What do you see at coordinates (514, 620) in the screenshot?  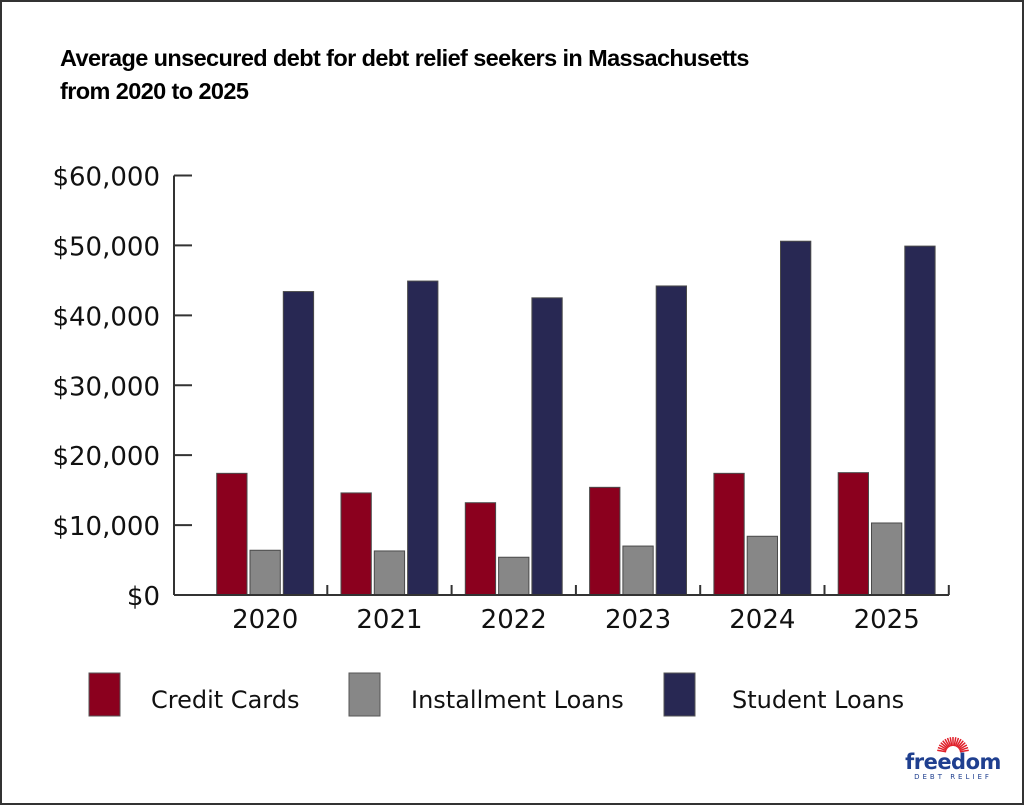 I see `x-tick-label: 2022` at bounding box center [514, 620].